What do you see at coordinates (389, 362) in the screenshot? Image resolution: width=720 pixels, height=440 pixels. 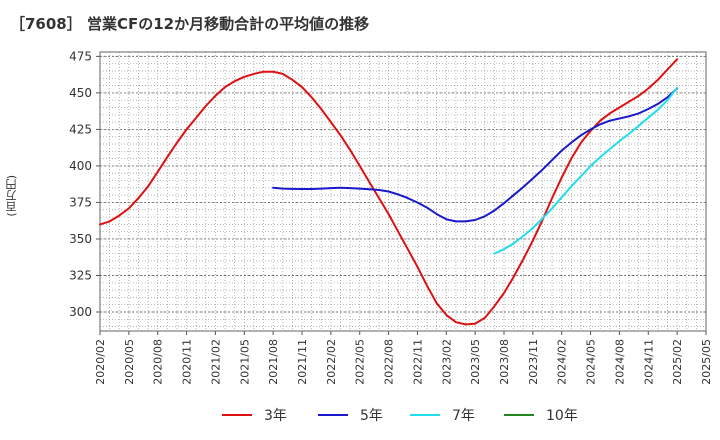 I see `x-tick-label: 2022/08` at bounding box center [389, 362].